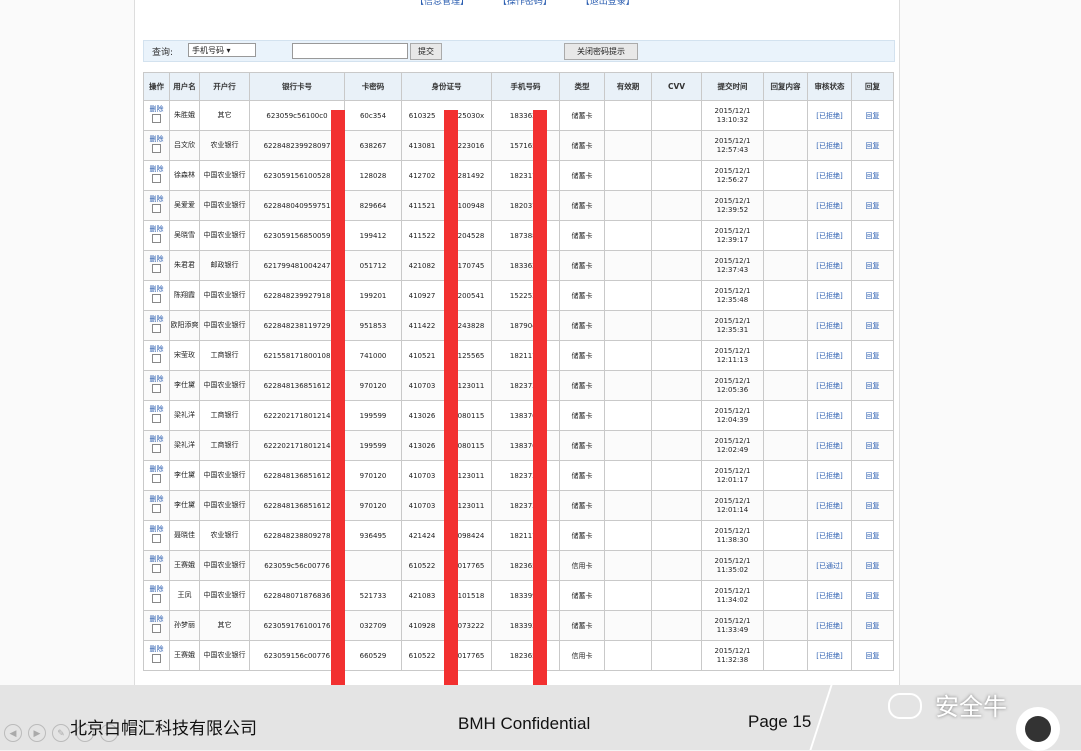 Image resolution: width=1081 pixels, height=751 pixels. I want to click on cell-status: [已通过], so click(829, 565).